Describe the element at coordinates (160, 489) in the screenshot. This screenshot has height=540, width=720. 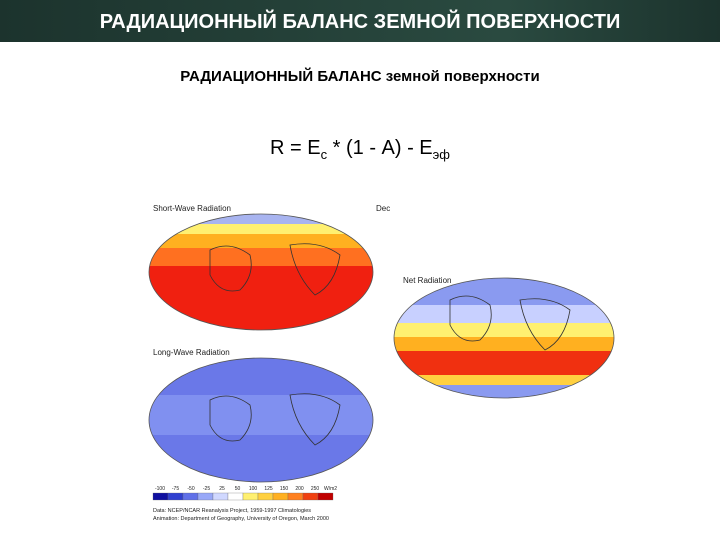
I see `scale-label: -100` at that location.